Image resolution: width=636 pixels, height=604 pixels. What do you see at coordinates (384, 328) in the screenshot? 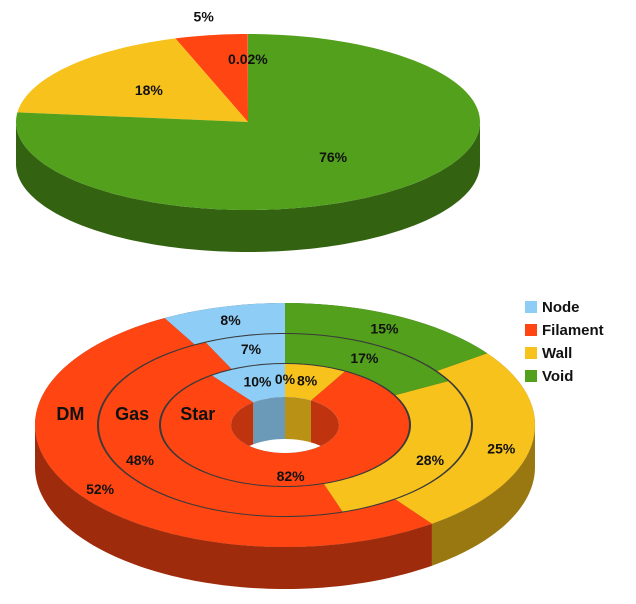
I see `value-label: 15%` at bounding box center [384, 328].